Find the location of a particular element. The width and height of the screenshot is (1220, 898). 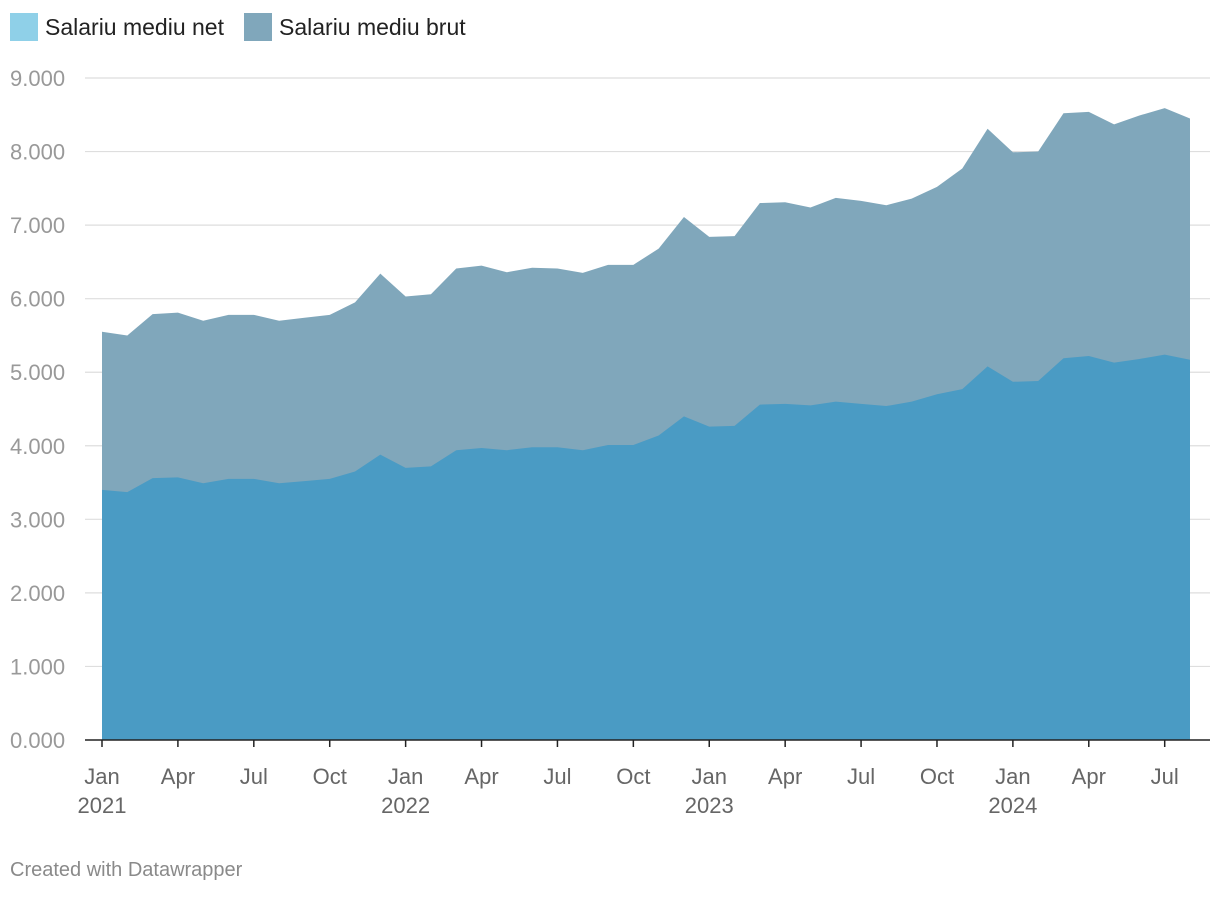

legend-item-net: Salariu mediu net is located at coordinates (117, 27).